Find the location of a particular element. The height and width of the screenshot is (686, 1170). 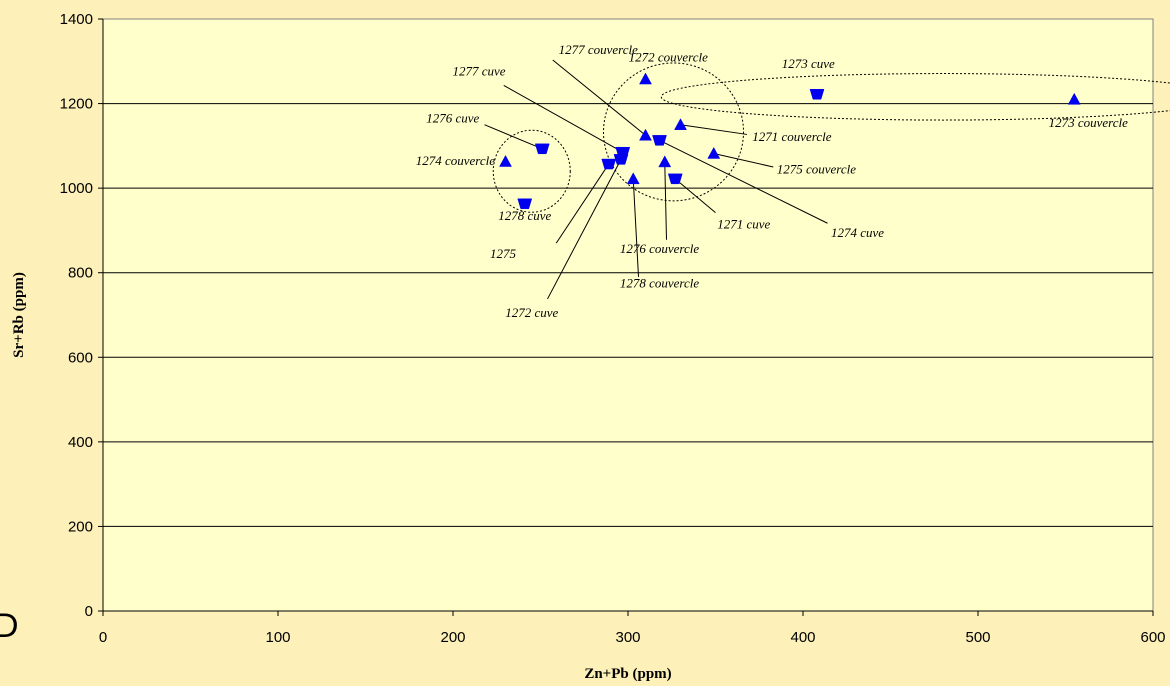

y-tick-label: 0 is located at coordinates (89, 611).